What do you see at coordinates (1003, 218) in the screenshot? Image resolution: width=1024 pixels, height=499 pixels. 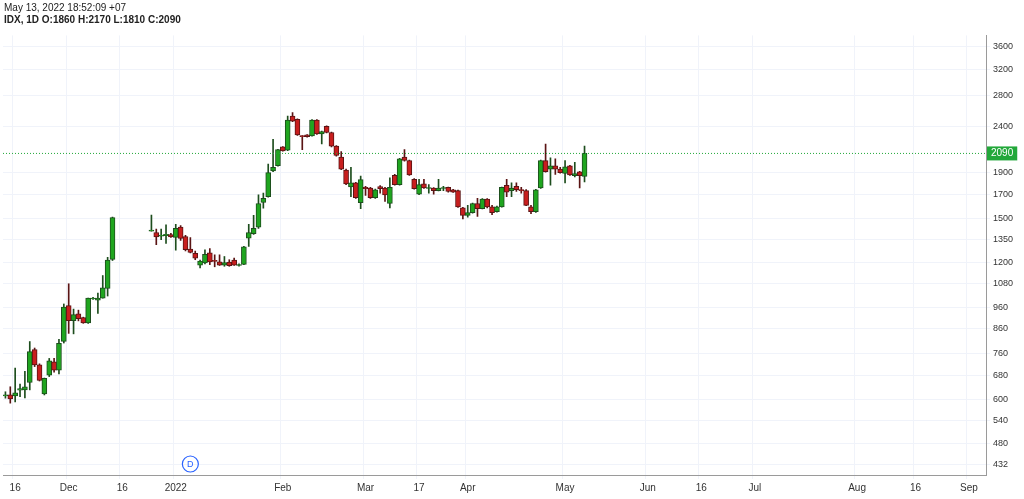 I see `y-tick-label: 1500` at bounding box center [1003, 218].